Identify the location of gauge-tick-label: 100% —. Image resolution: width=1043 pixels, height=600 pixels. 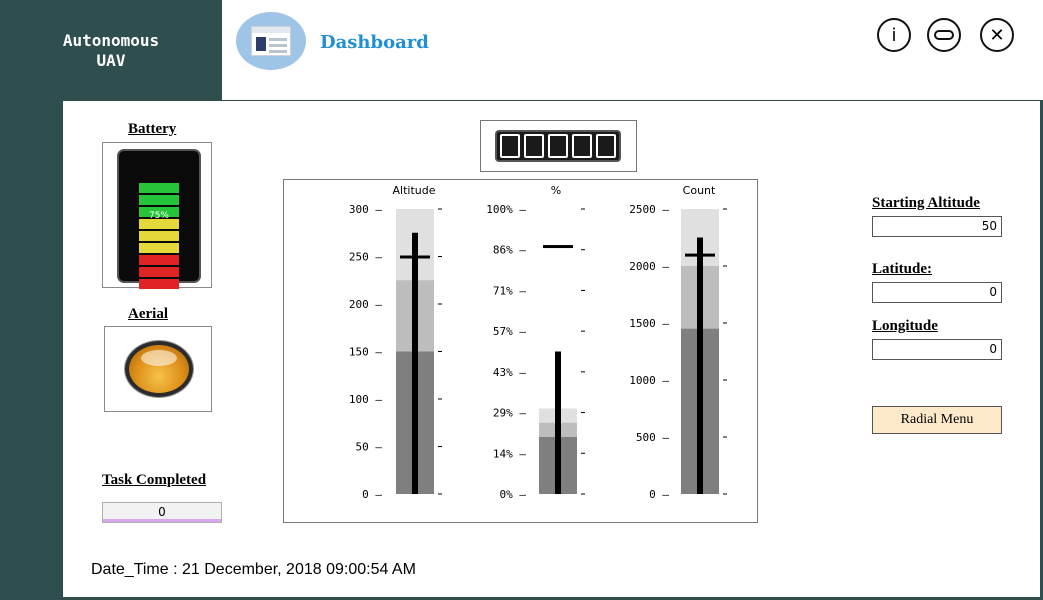
(506, 209).